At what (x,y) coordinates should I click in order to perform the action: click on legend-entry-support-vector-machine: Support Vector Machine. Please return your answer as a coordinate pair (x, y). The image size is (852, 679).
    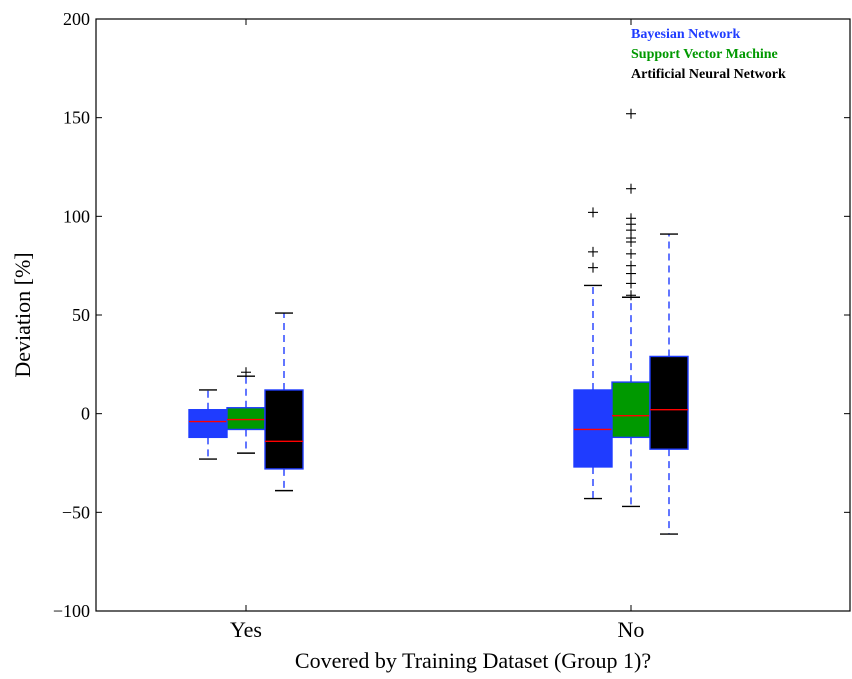
    Looking at the image, I should click on (704, 54).